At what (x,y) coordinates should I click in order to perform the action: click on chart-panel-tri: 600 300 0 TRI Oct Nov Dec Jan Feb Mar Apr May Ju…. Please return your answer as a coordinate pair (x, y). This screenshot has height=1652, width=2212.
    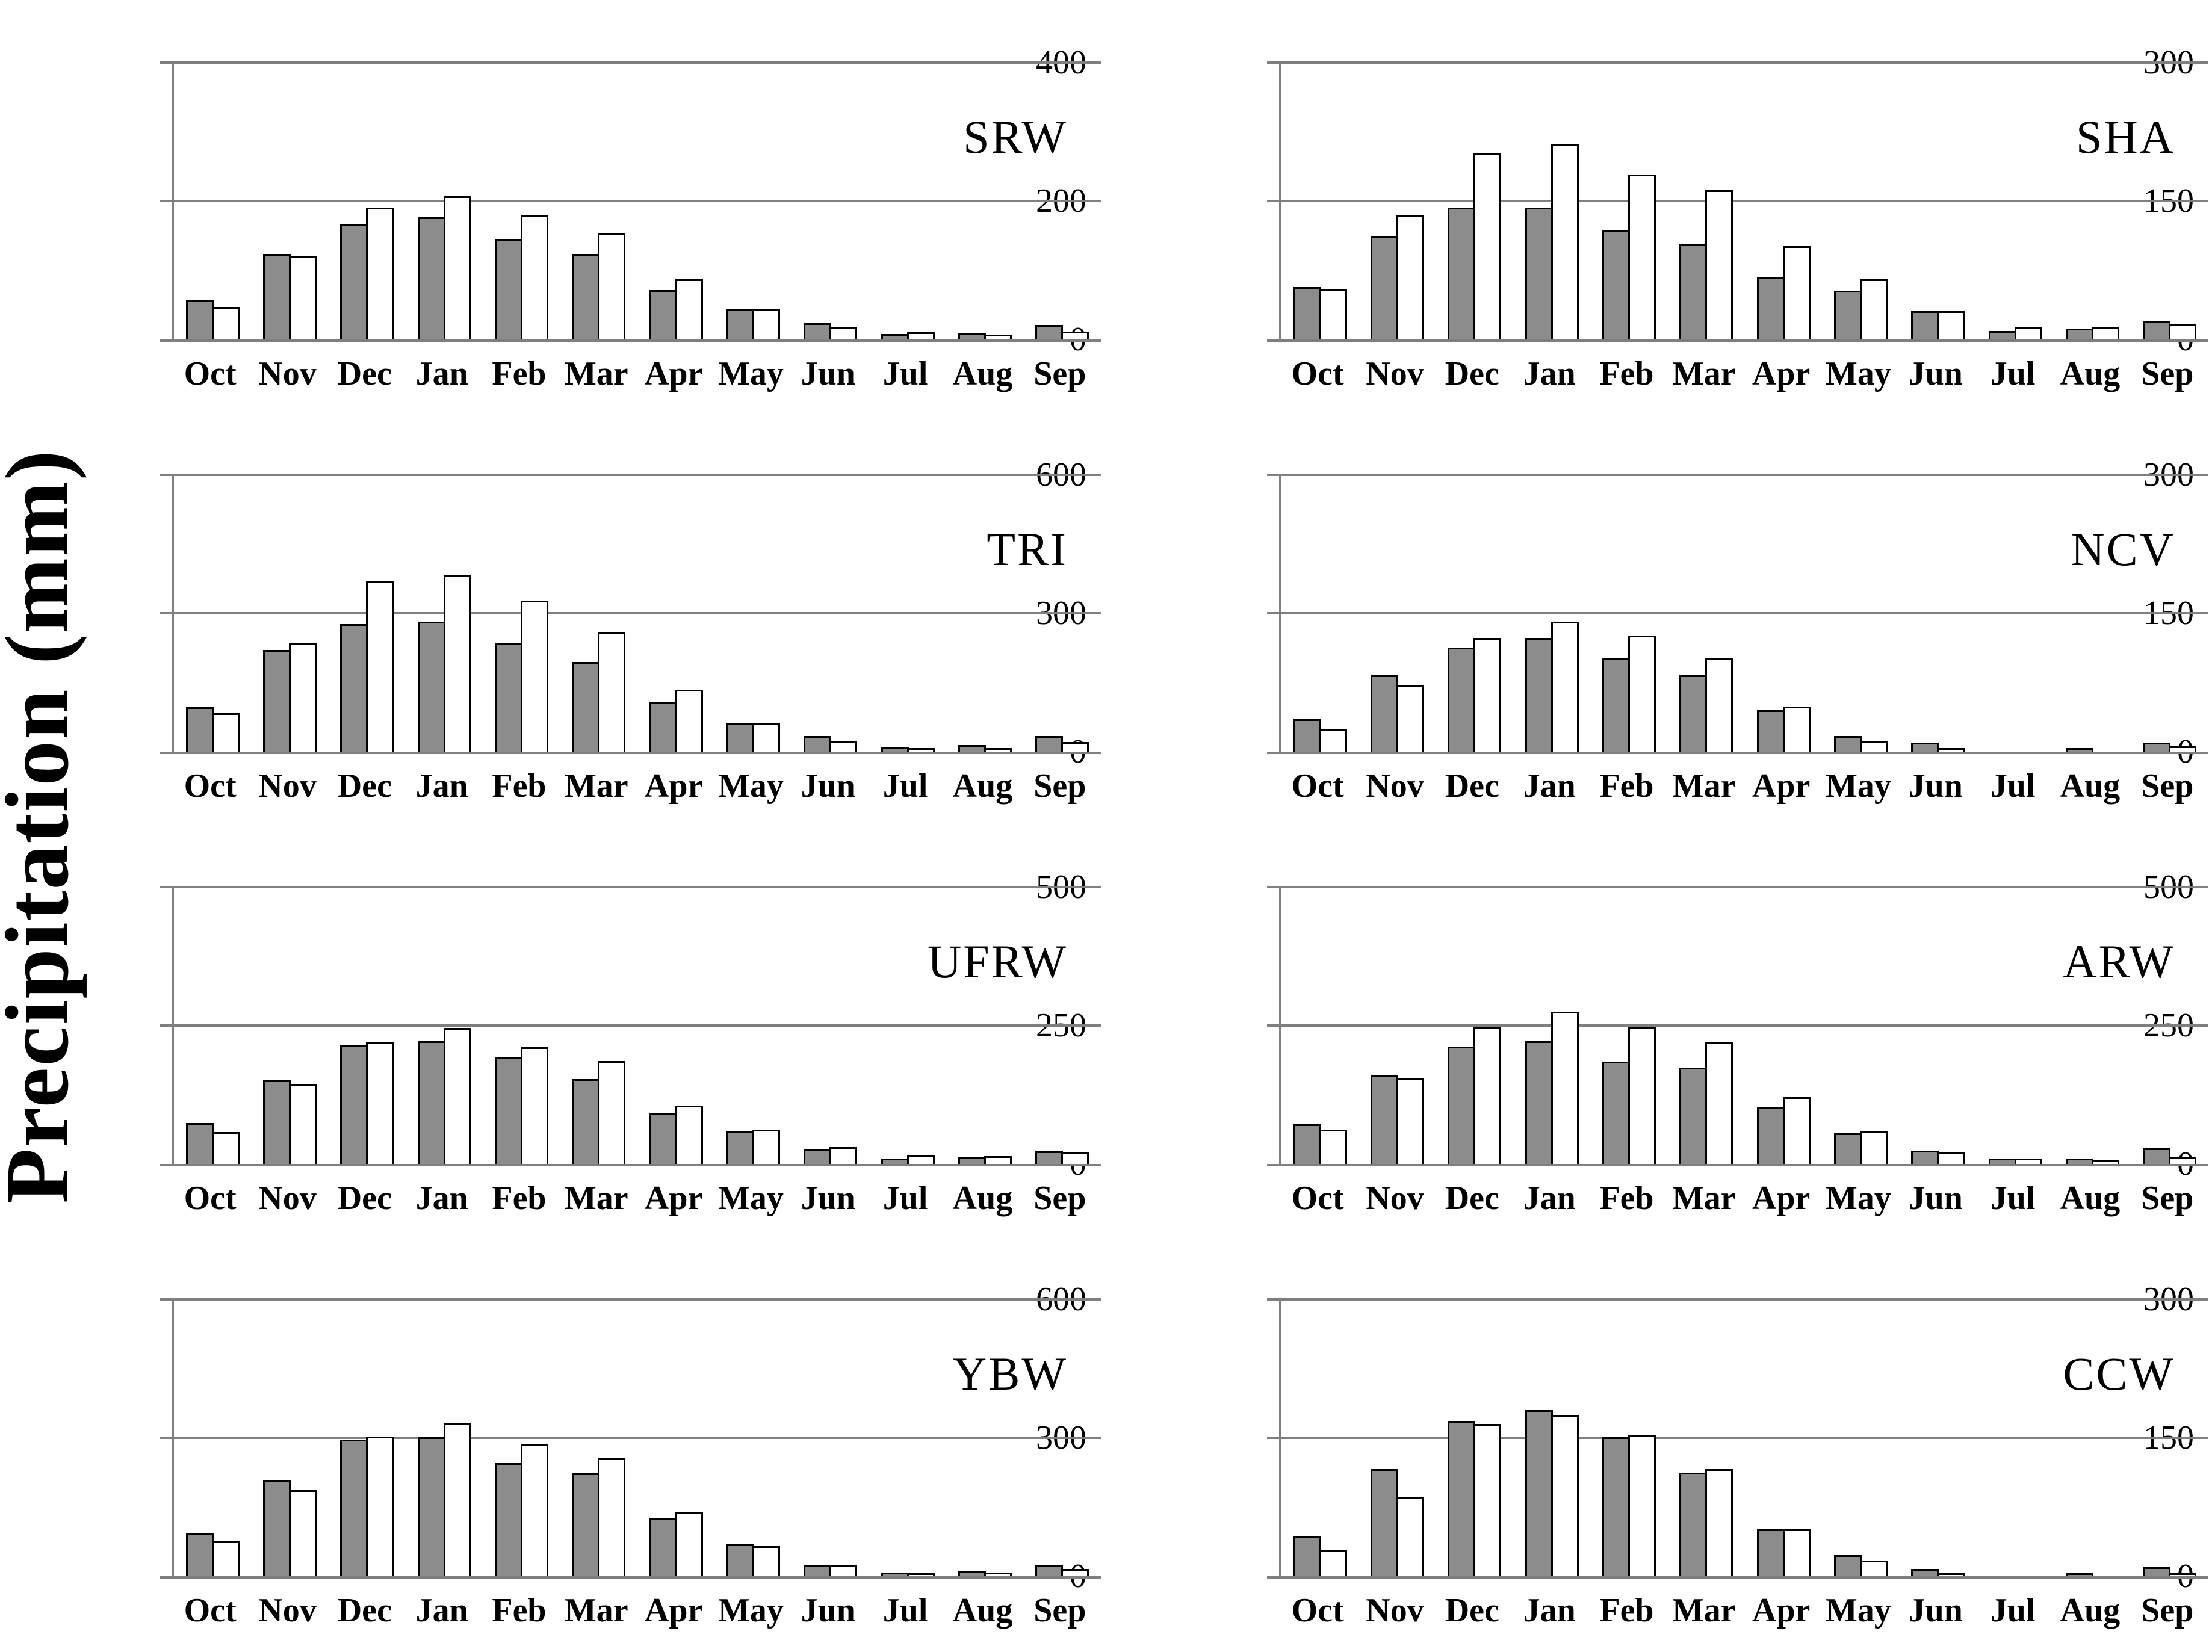
    Looking at the image, I should click on (586, 621).